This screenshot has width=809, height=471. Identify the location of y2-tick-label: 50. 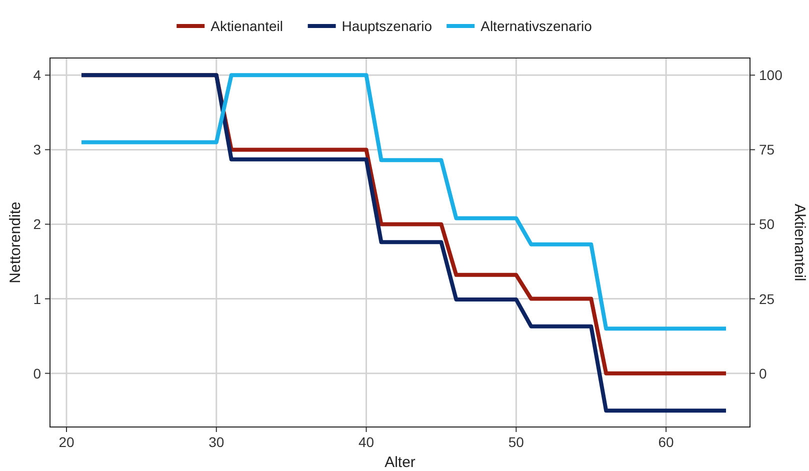
(767, 224).